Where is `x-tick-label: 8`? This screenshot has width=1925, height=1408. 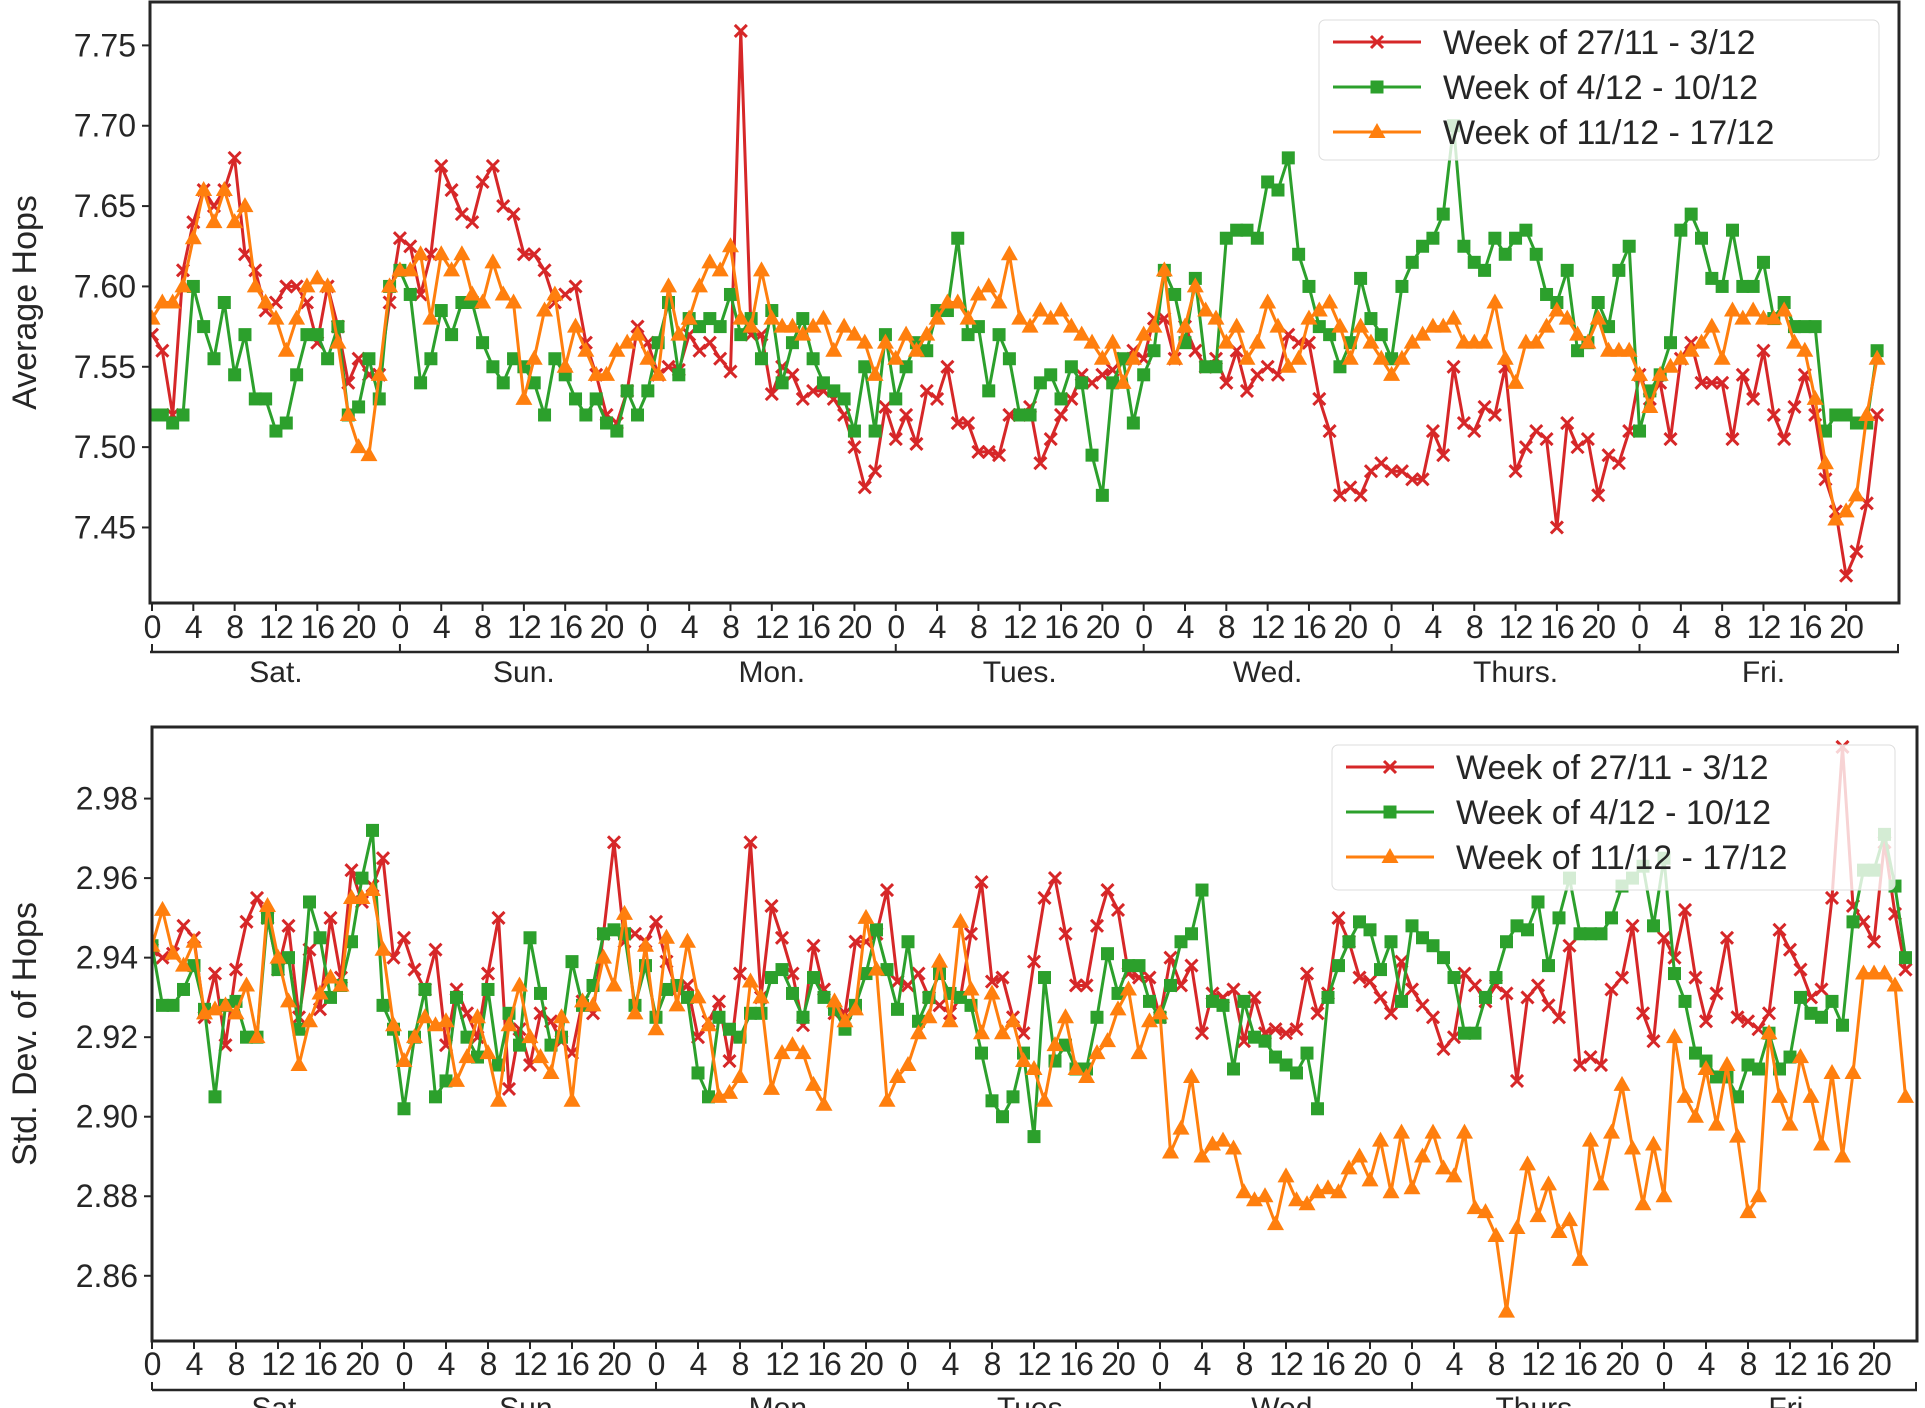 x-tick-label: 8 is located at coordinates (1226, 627).